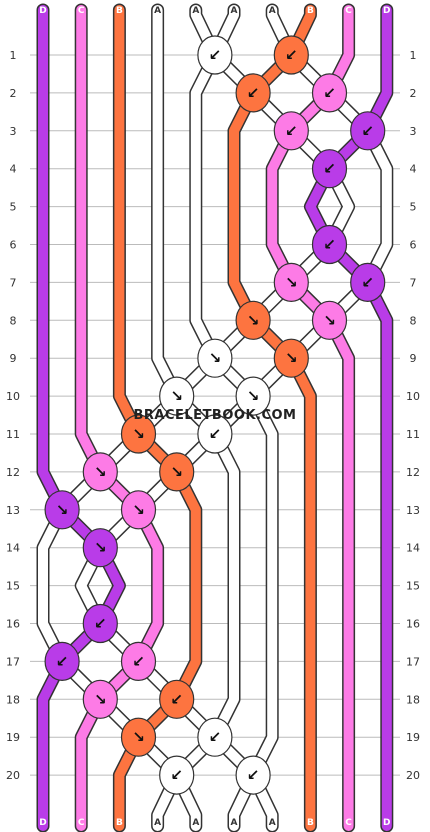  What do you see at coordinates (13, 169) in the screenshot?
I see `row-label: 4` at bounding box center [13, 169].